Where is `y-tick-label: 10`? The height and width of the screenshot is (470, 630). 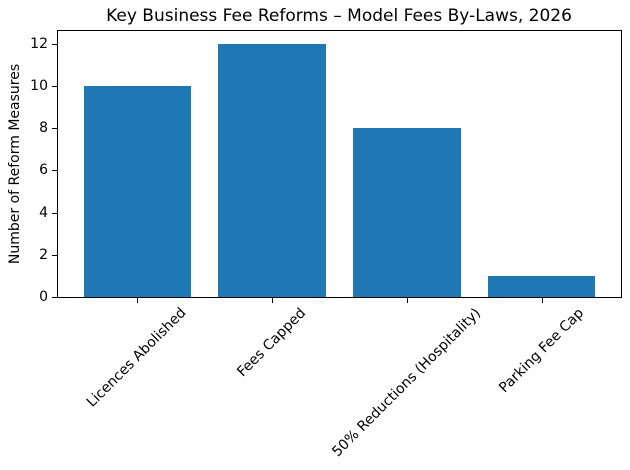
y-tick-label: 10 is located at coordinates (39, 85).